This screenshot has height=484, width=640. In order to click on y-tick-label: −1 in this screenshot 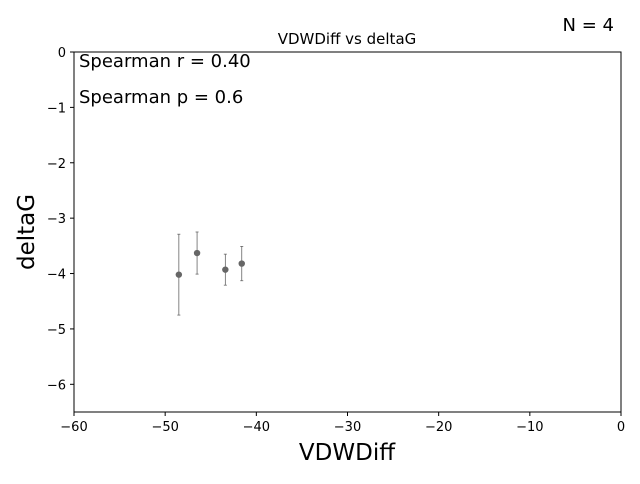, I will do `click(56, 108)`.